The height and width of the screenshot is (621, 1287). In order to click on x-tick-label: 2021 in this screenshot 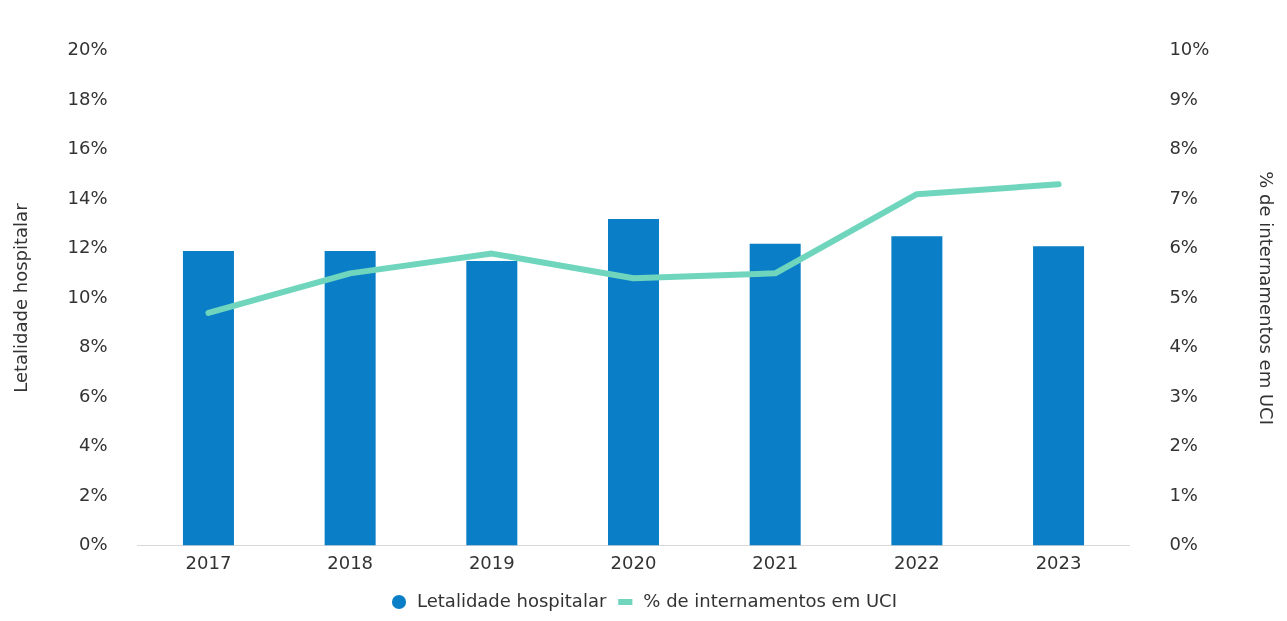, I will do `click(775, 562)`.